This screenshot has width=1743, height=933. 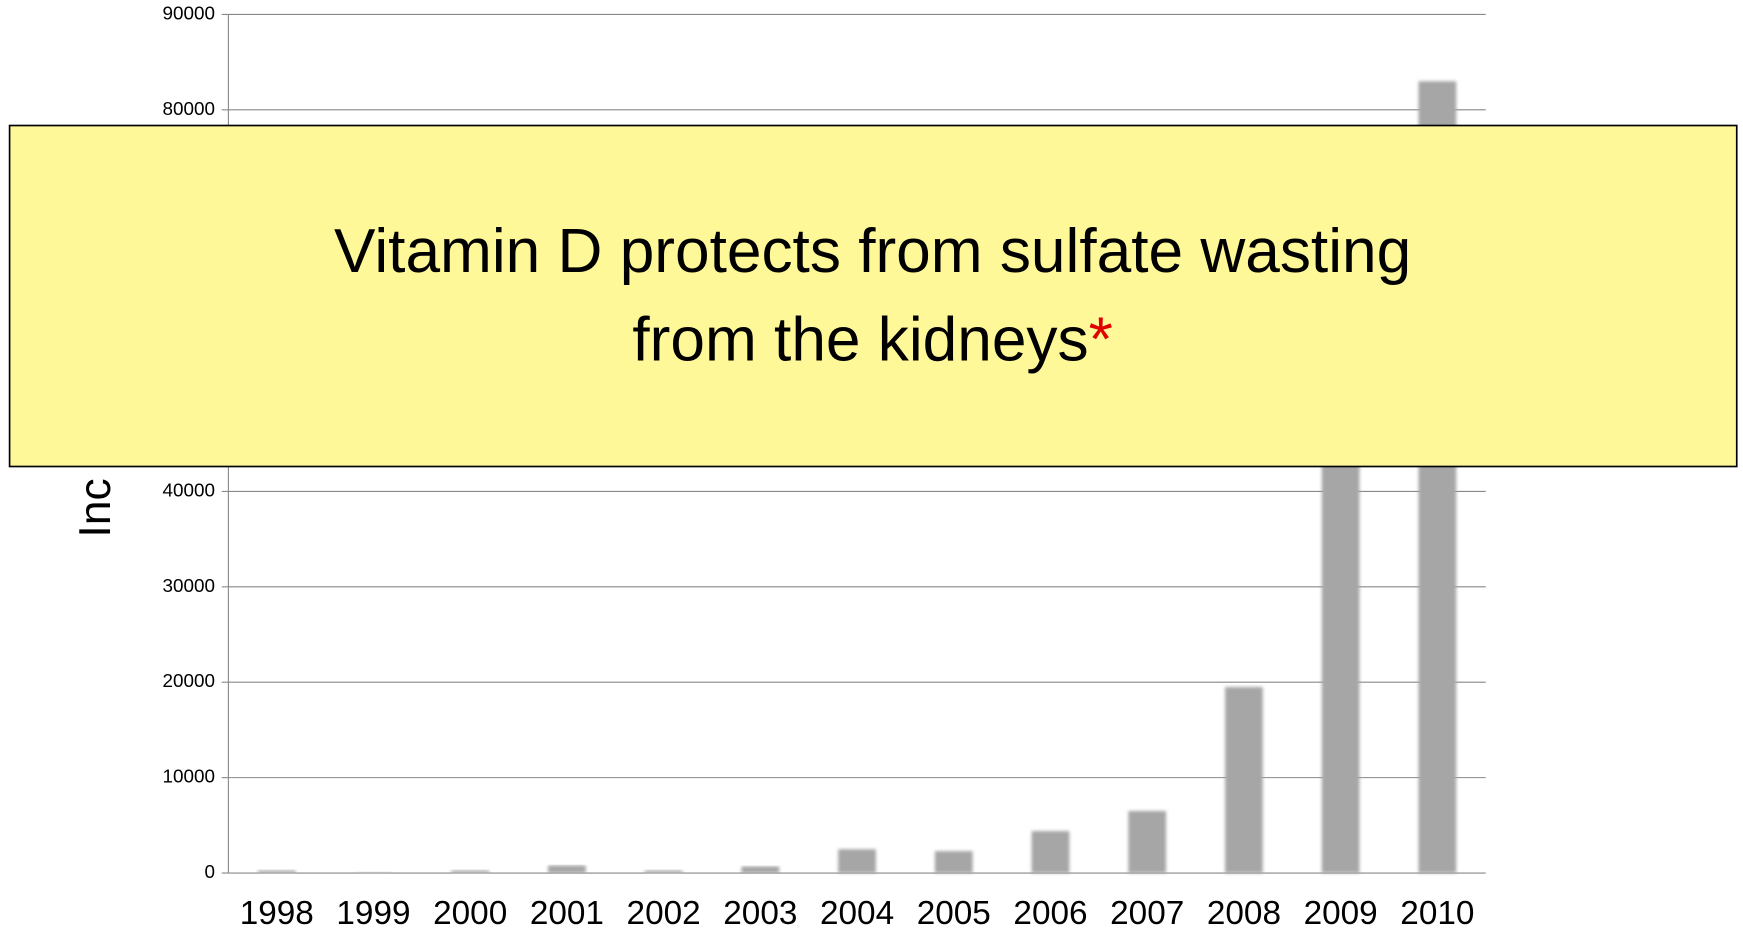 What do you see at coordinates (1341, 913) in the screenshot?
I see `x-tick-label: 2009` at bounding box center [1341, 913].